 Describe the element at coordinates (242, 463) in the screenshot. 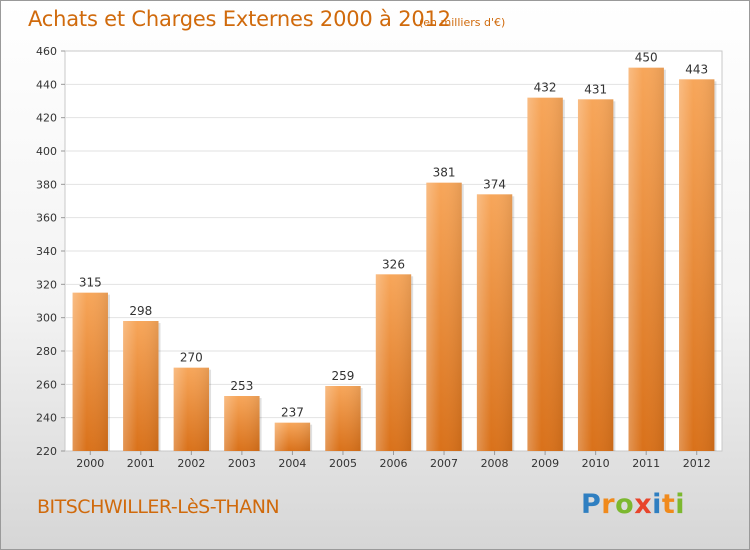

I see `x-tick-label: 2003` at that location.